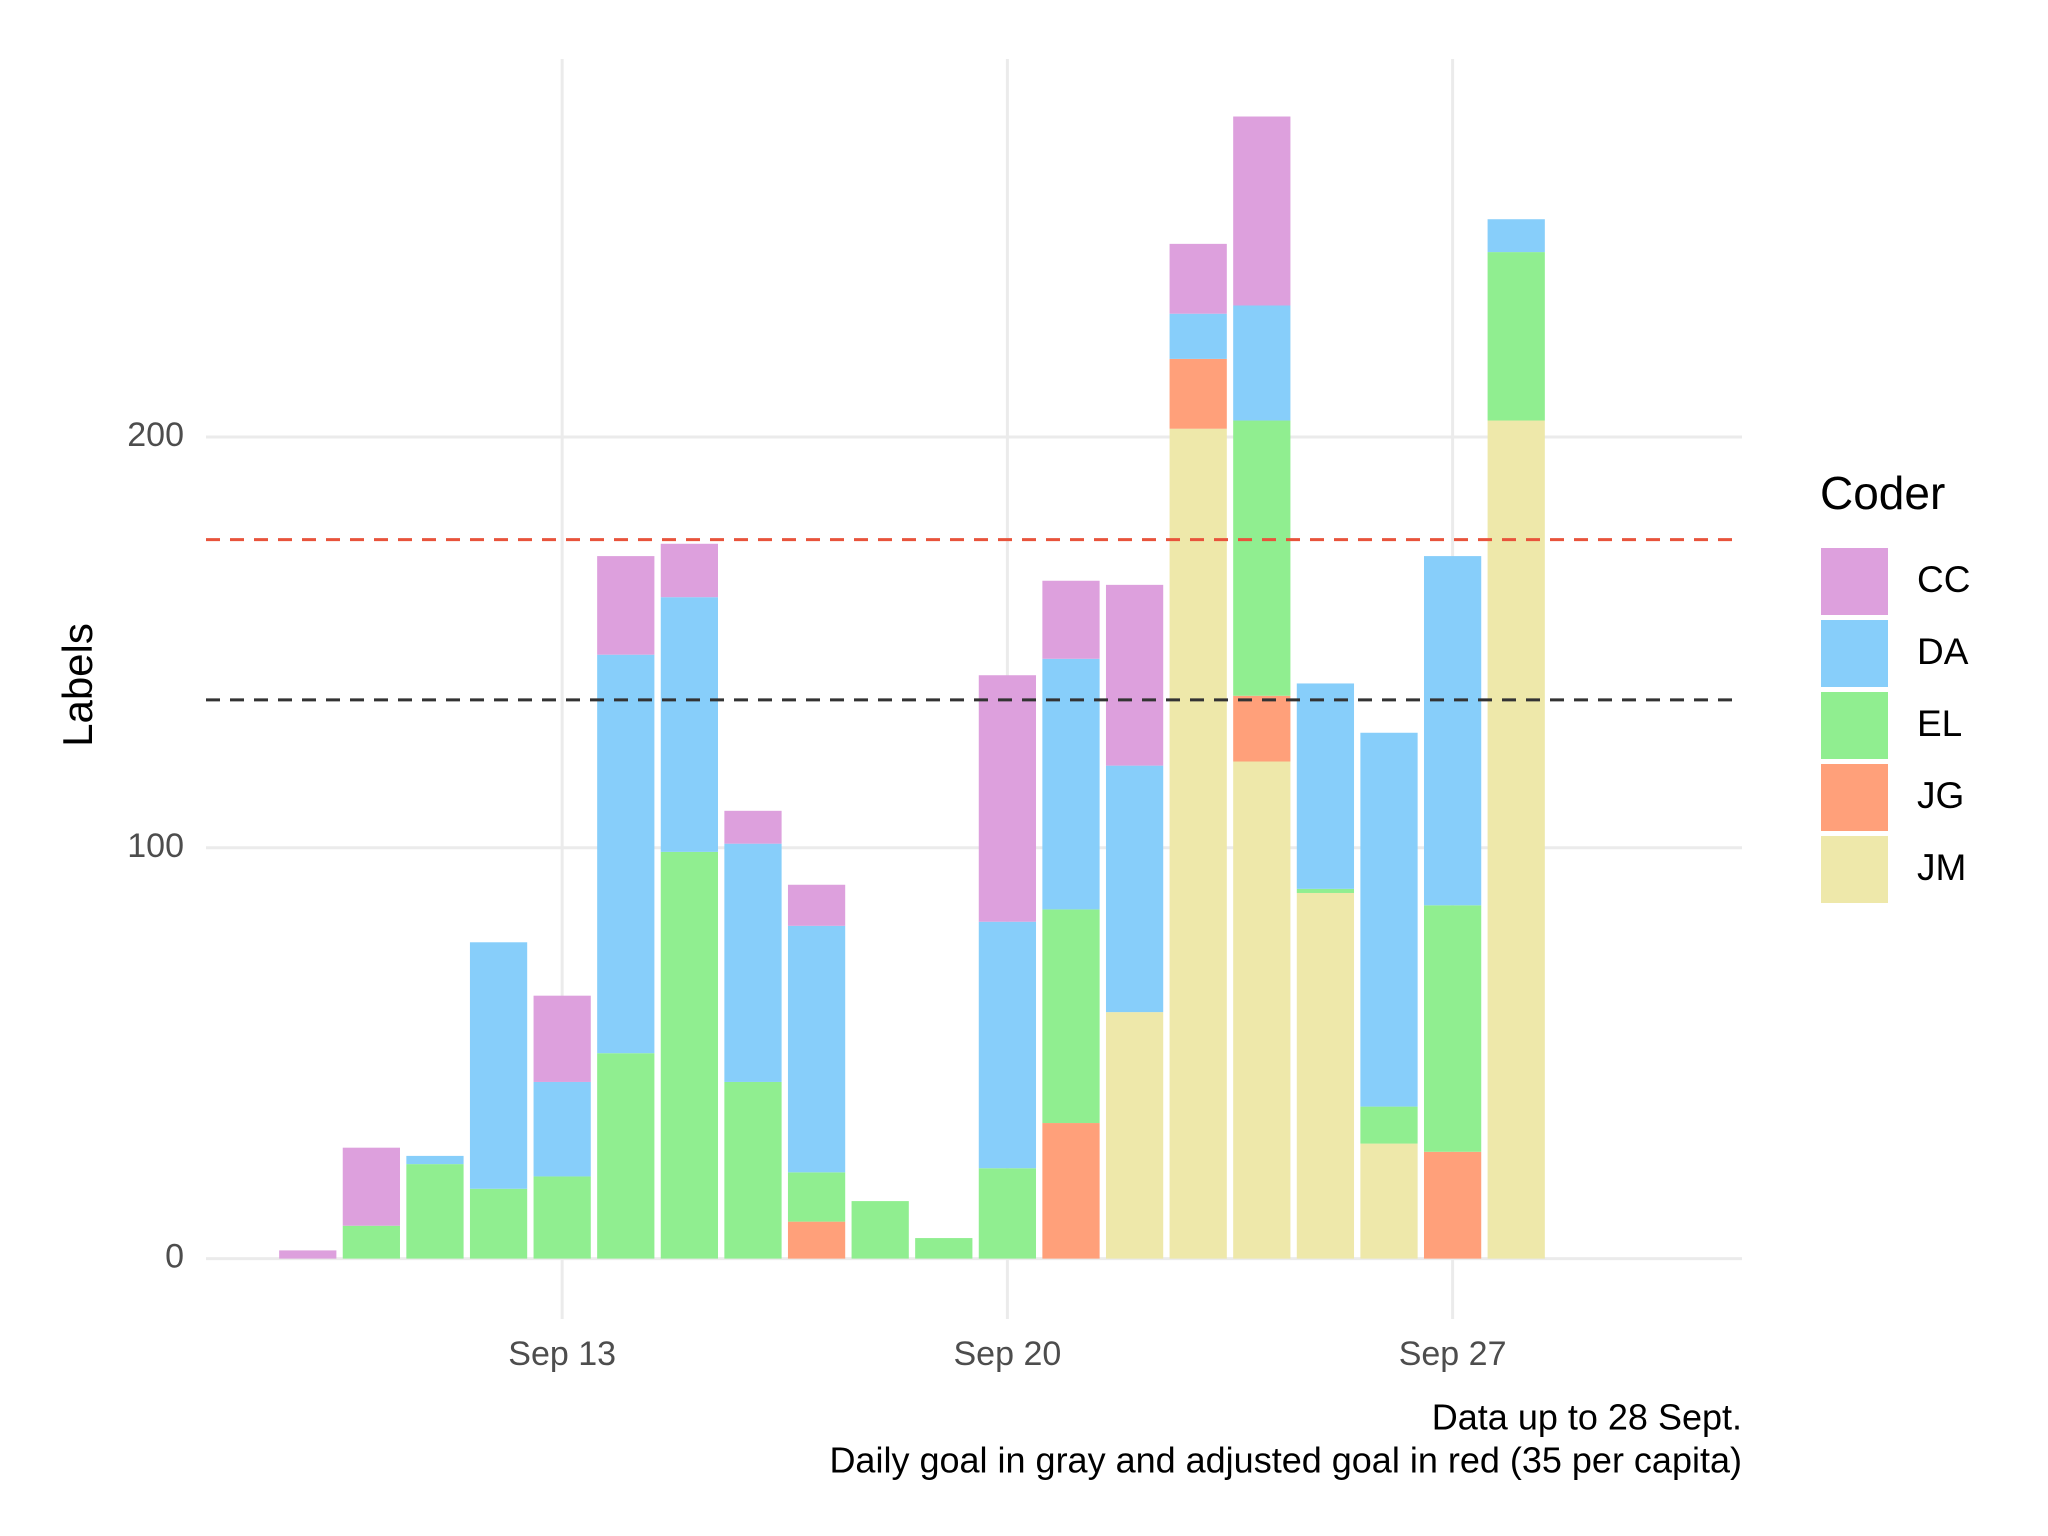  What do you see at coordinates (77, 685) in the screenshot?
I see `y-axis-title: Labels` at bounding box center [77, 685].